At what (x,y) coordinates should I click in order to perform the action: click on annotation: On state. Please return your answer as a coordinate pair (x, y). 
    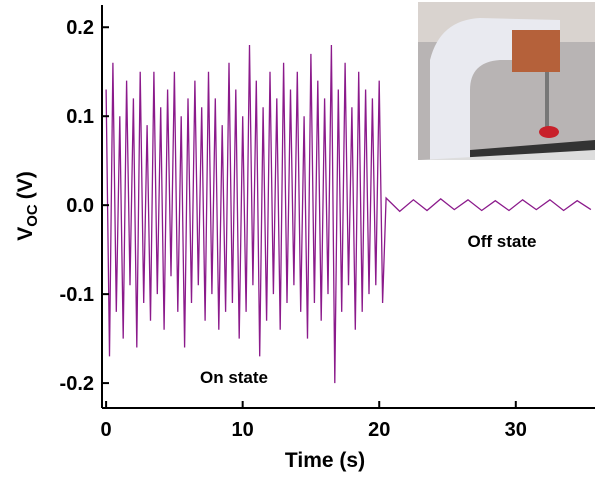
    Looking at the image, I should click on (234, 377).